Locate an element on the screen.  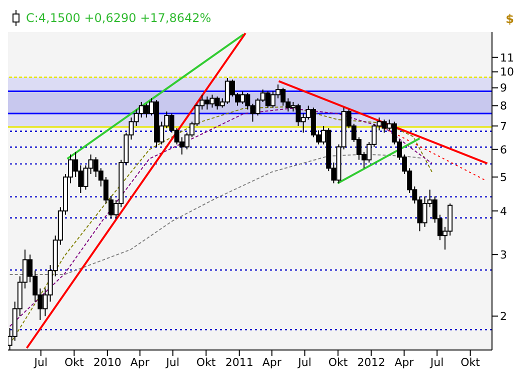
y-tick-label: 11 is located at coordinates (507, 57).